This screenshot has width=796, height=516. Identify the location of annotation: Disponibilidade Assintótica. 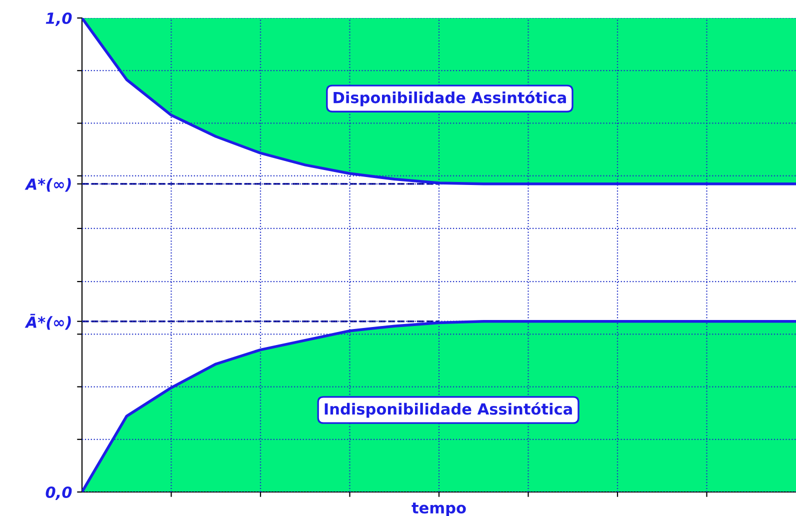
(450, 98).